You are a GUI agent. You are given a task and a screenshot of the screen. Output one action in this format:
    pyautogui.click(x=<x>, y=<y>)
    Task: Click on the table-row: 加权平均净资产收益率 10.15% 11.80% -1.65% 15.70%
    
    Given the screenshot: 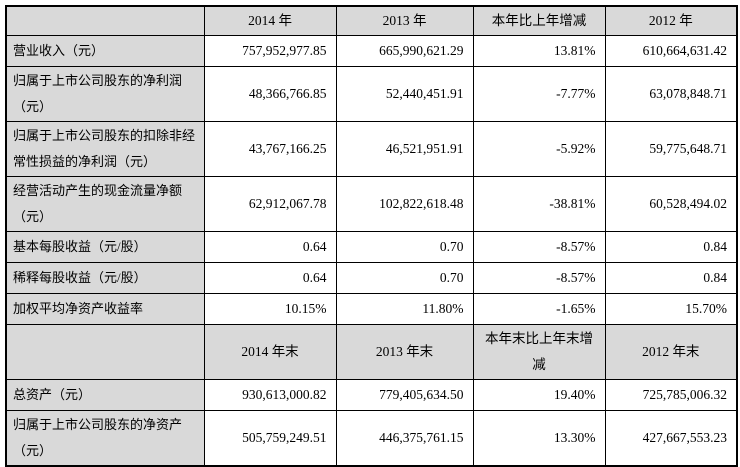 What is the action you would take?
    pyautogui.click(x=371, y=309)
    